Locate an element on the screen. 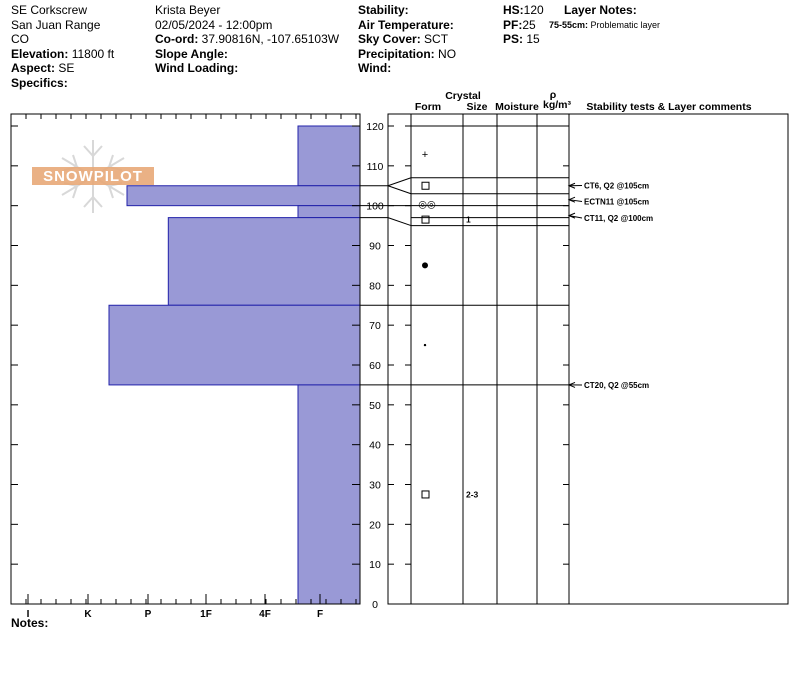 This screenshot has height=676, width=800. table-layer-rows is located at coordinates (464, 255).